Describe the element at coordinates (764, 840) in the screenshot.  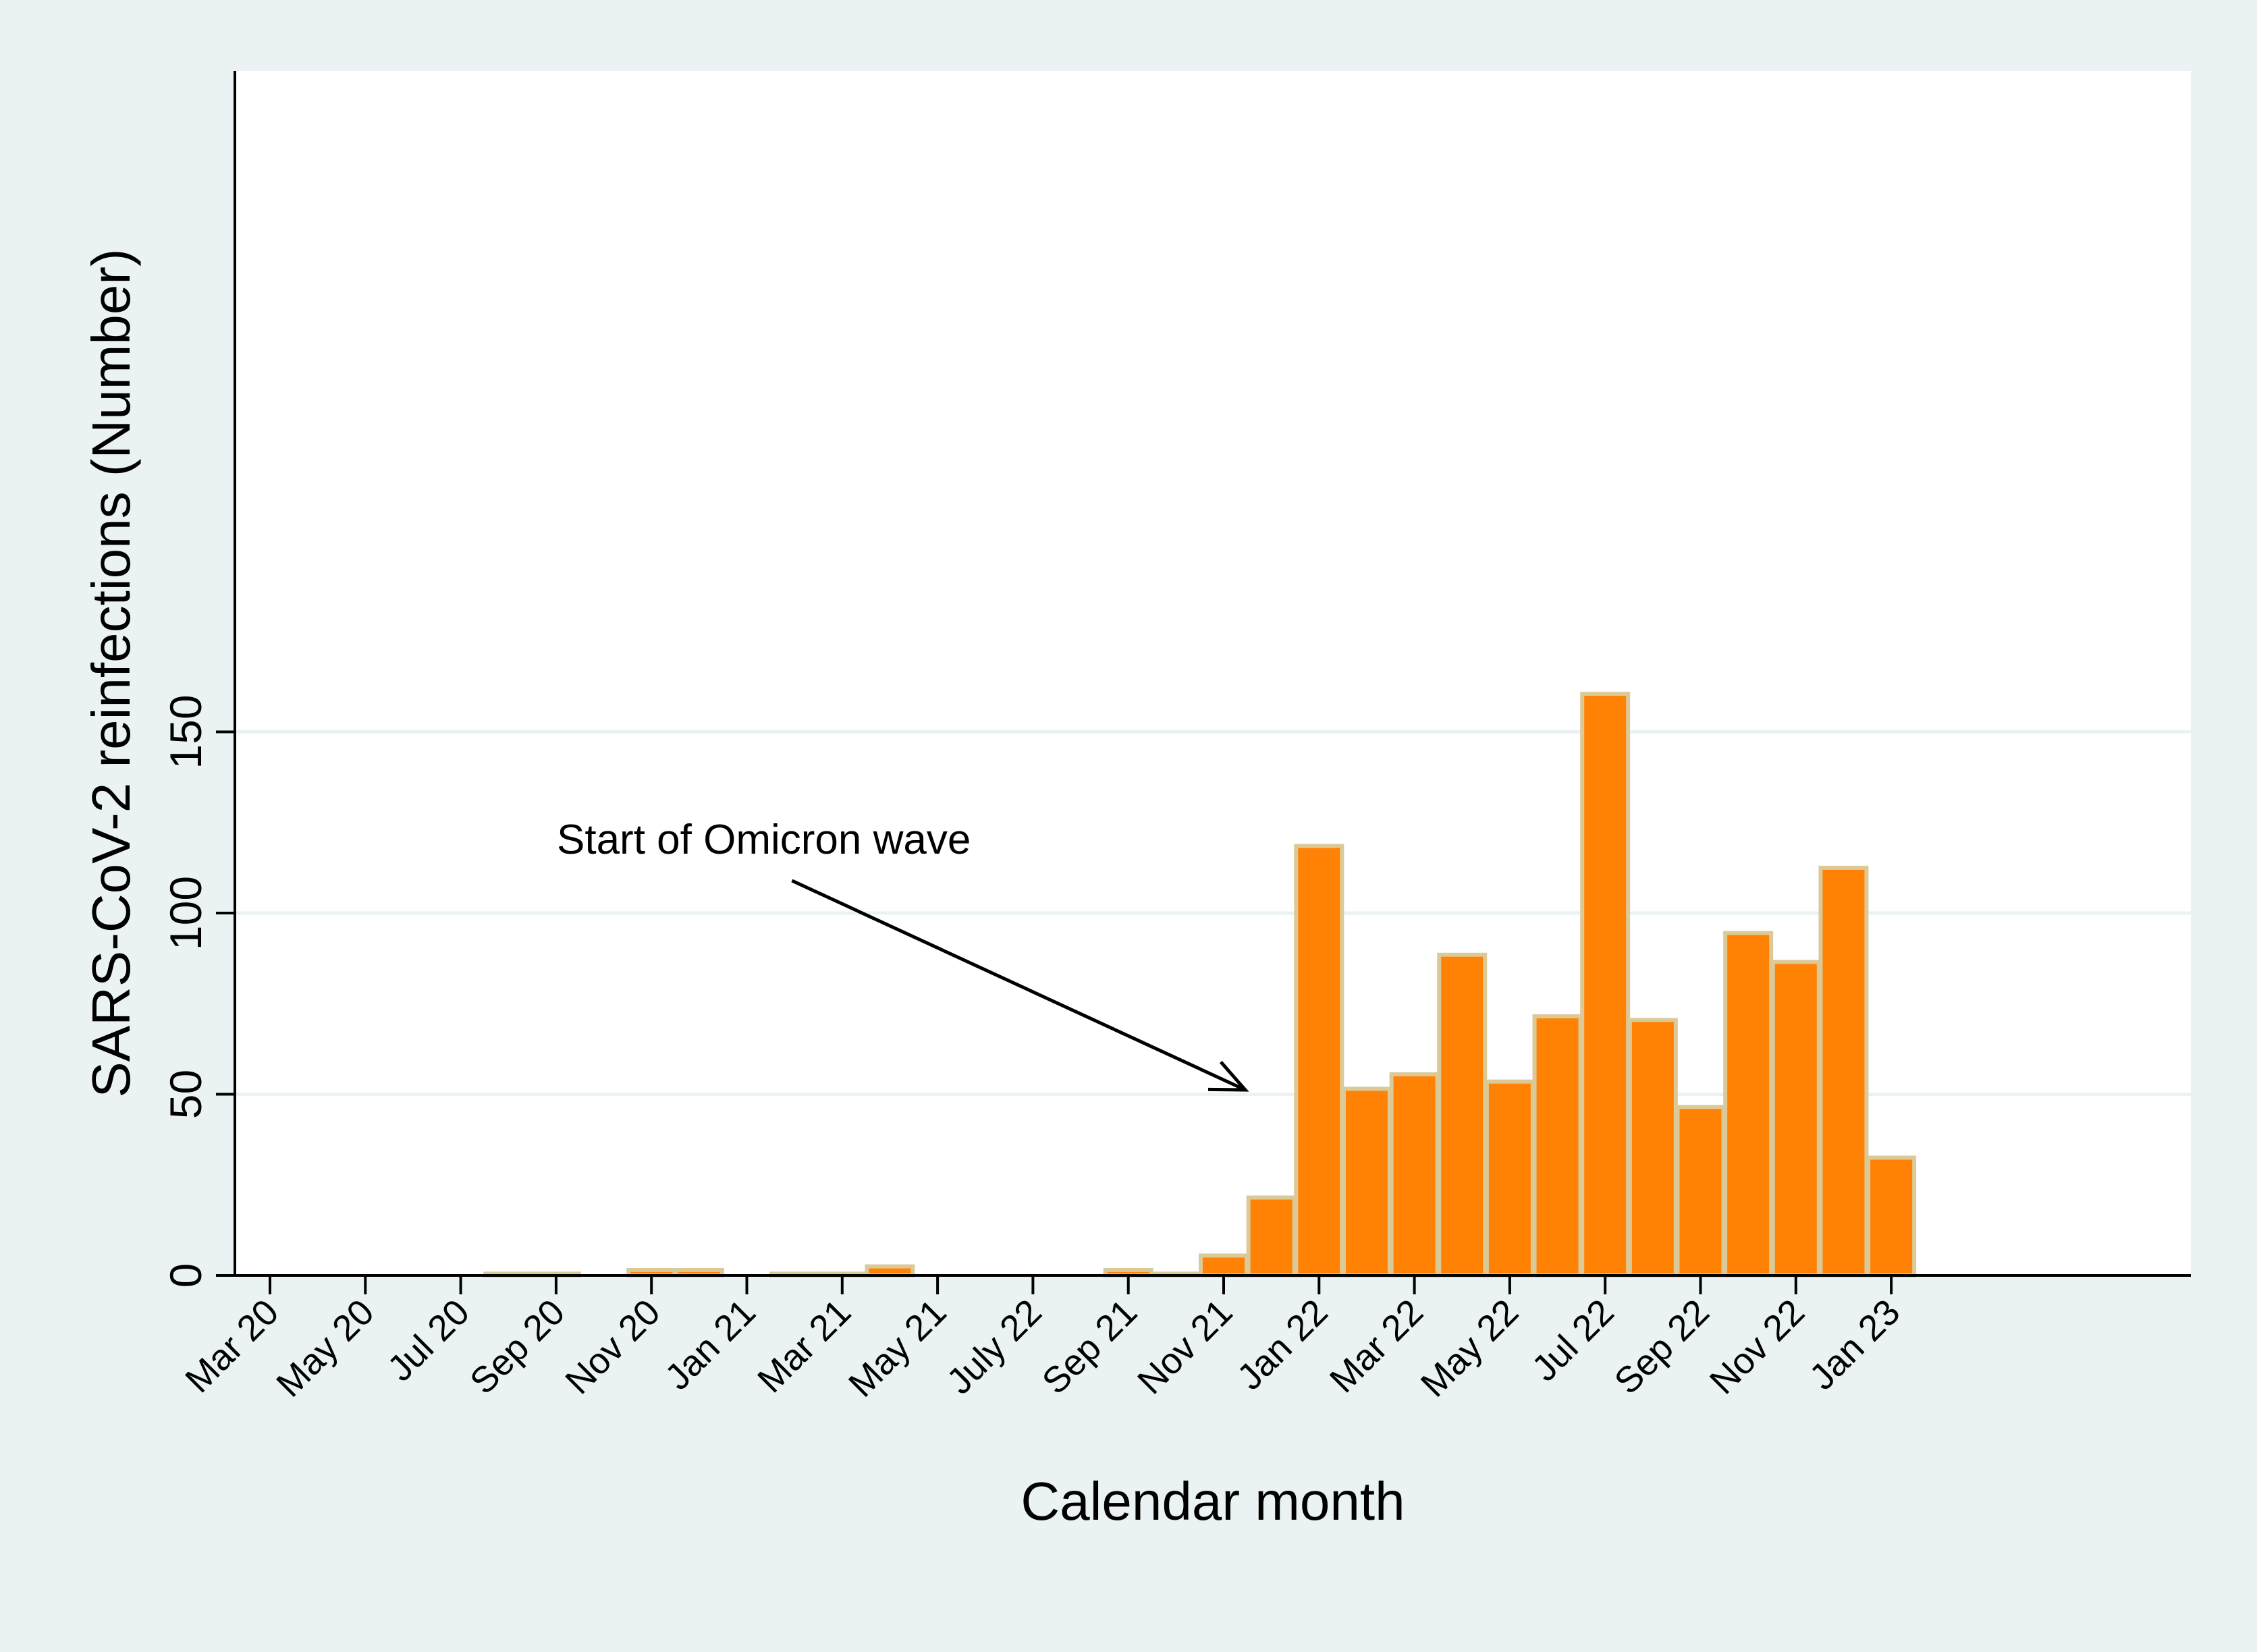
I see `annotation-text-0: Start of Omicron wave` at that location.